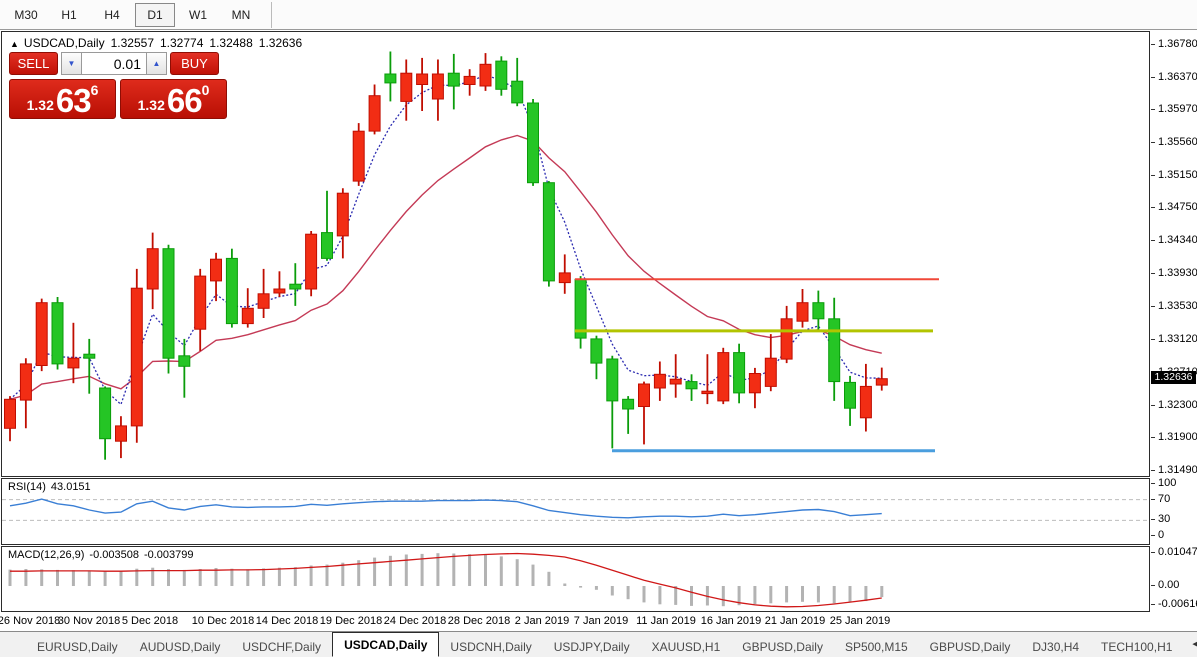  What do you see at coordinates (180, 647) in the screenshot?
I see `chart-tab-audusd-daily: AUDUSD,Daily` at bounding box center [180, 647].